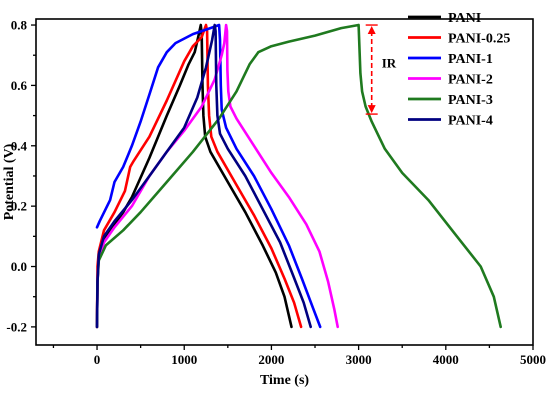 The height and width of the screenshot is (407, 550). I want to click on y-tick-label: 0.4, so click(19, 145).